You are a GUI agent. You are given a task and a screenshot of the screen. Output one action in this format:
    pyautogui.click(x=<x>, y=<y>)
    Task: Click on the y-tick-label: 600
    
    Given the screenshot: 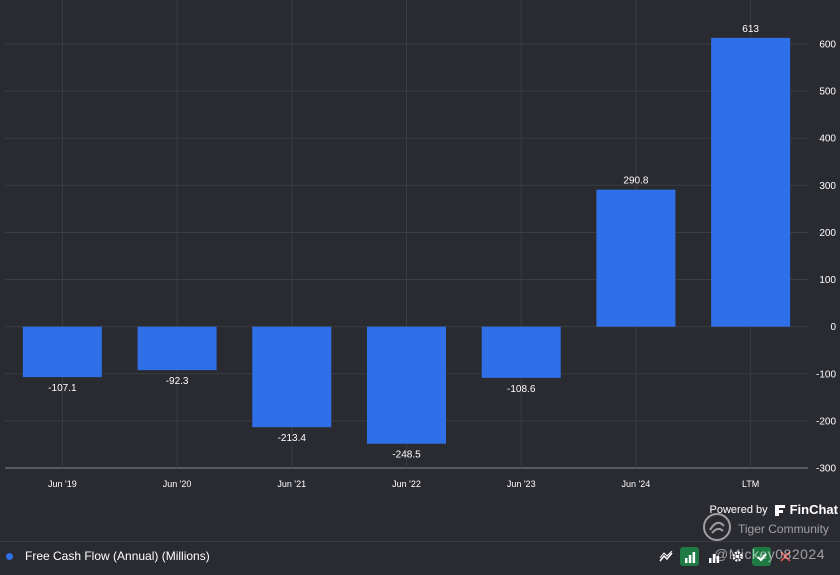 What is the action you would take?
    pyautogui.click(x=827, y=45)
    